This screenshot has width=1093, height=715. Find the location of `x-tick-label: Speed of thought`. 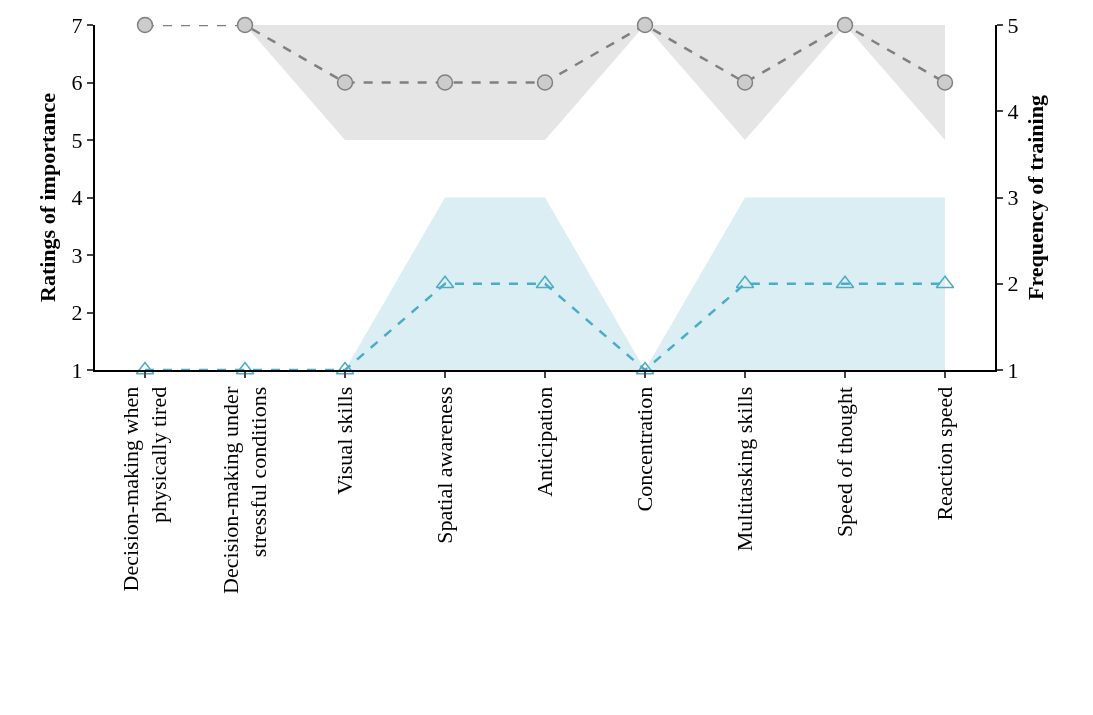

x-tick-label: Speed of thought is located at coordinates (845, 462).